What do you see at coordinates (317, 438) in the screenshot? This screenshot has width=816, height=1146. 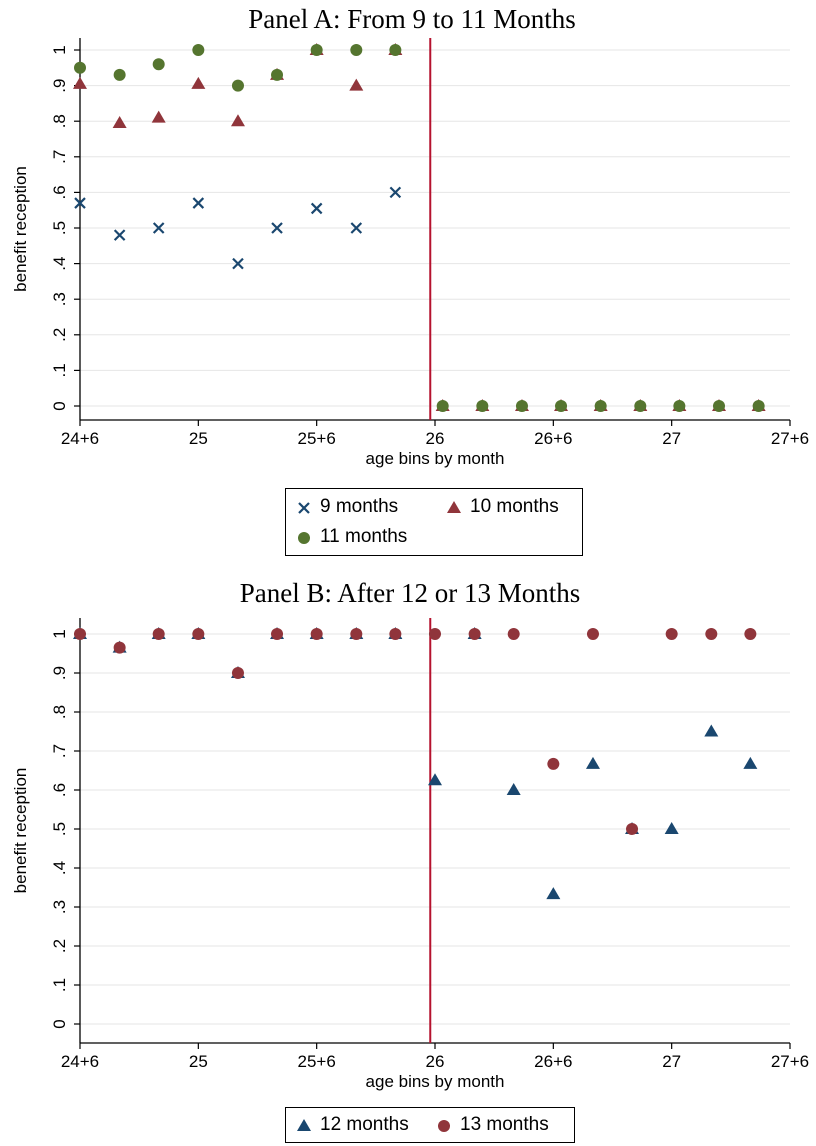 I see `panel-a-x-tick-label: 25+6` at bounding box center [317, 438].